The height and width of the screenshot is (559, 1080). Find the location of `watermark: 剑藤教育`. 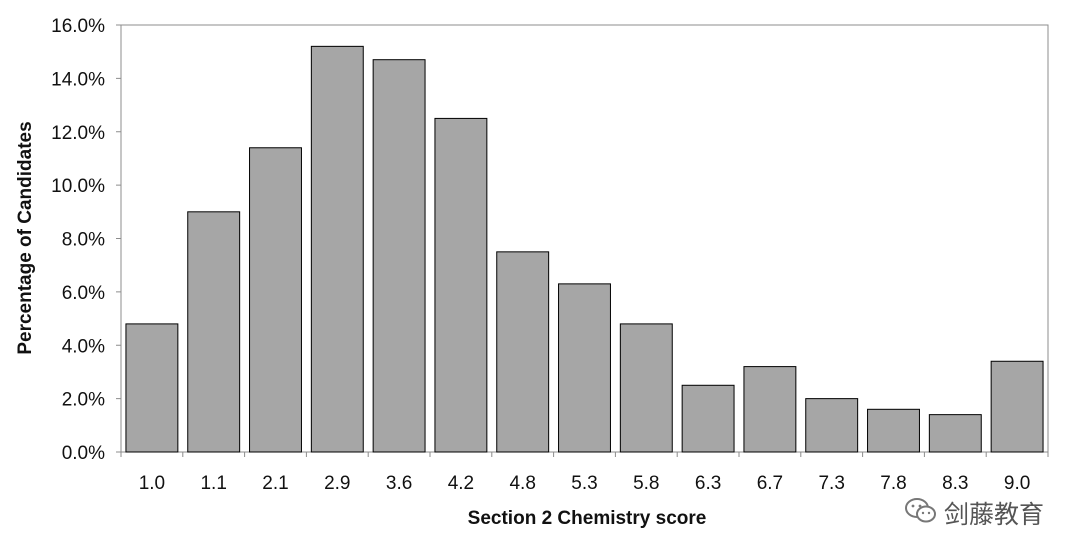

watermark: 剑藤教育 is located at coordinates (974, 513).